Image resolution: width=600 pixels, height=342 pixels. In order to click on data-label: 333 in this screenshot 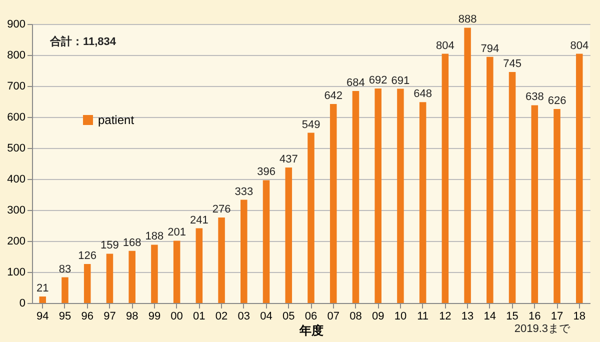, I will do `click(244, 192)`.